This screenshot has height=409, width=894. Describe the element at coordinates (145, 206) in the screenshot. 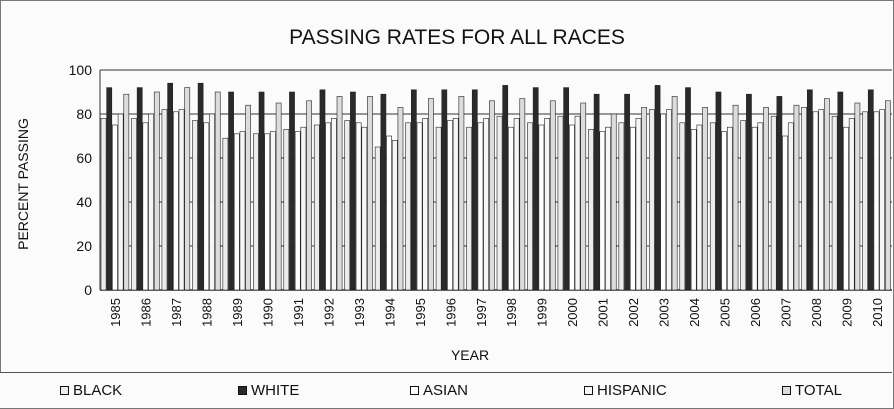

I see `bar-asian-1986` at that location.